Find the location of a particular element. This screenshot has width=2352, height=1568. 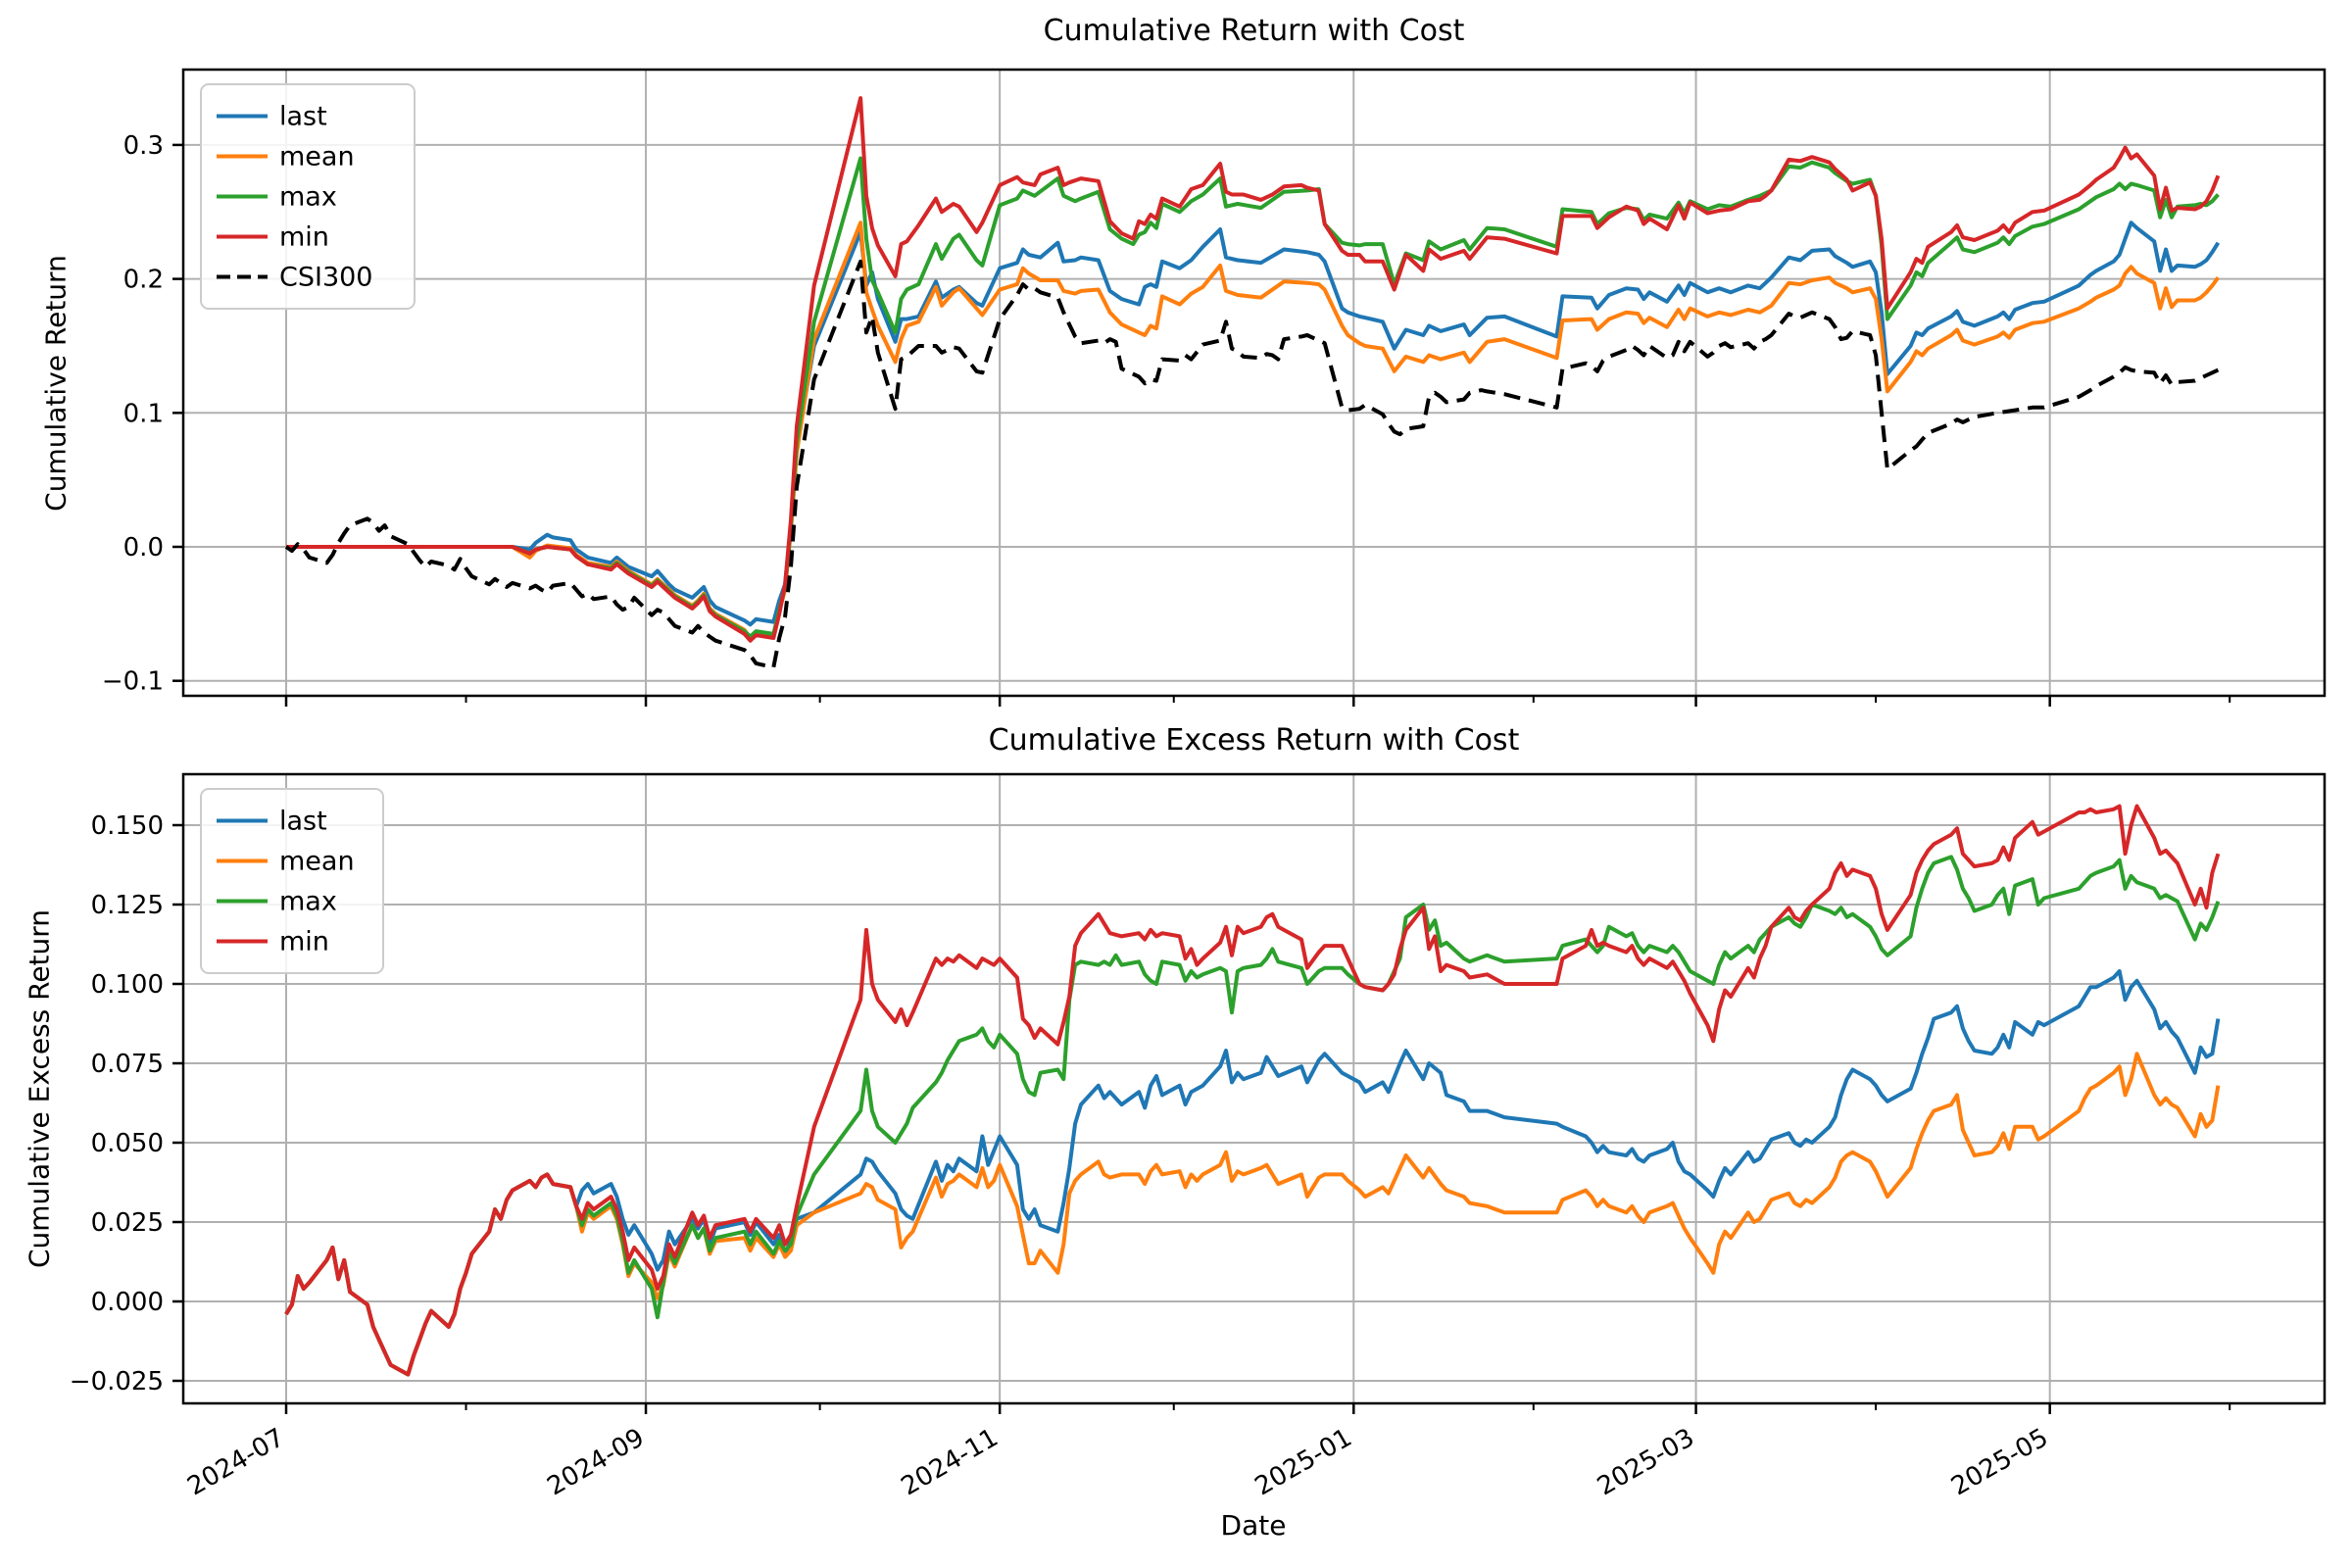

y-tick-label: 0.050 is located at coordinates (127, 1143).